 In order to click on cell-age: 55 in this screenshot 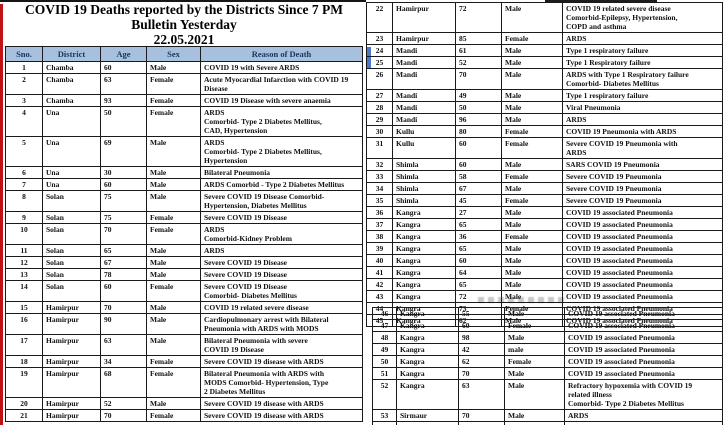, I will do `click(481, 313)`.